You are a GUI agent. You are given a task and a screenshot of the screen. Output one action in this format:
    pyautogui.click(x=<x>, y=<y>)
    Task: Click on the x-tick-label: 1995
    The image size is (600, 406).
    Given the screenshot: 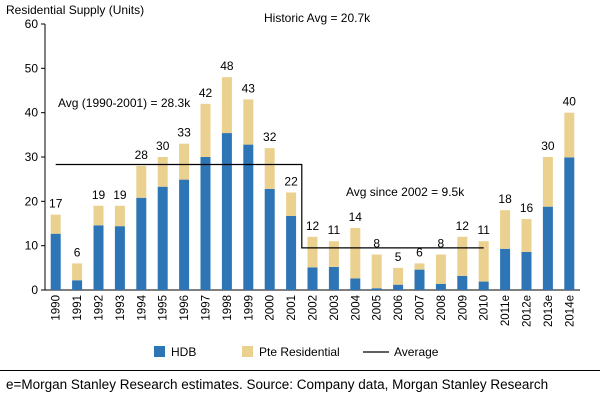 What is the action you would take?
    pyautogui.click(x=164, y=308)
    